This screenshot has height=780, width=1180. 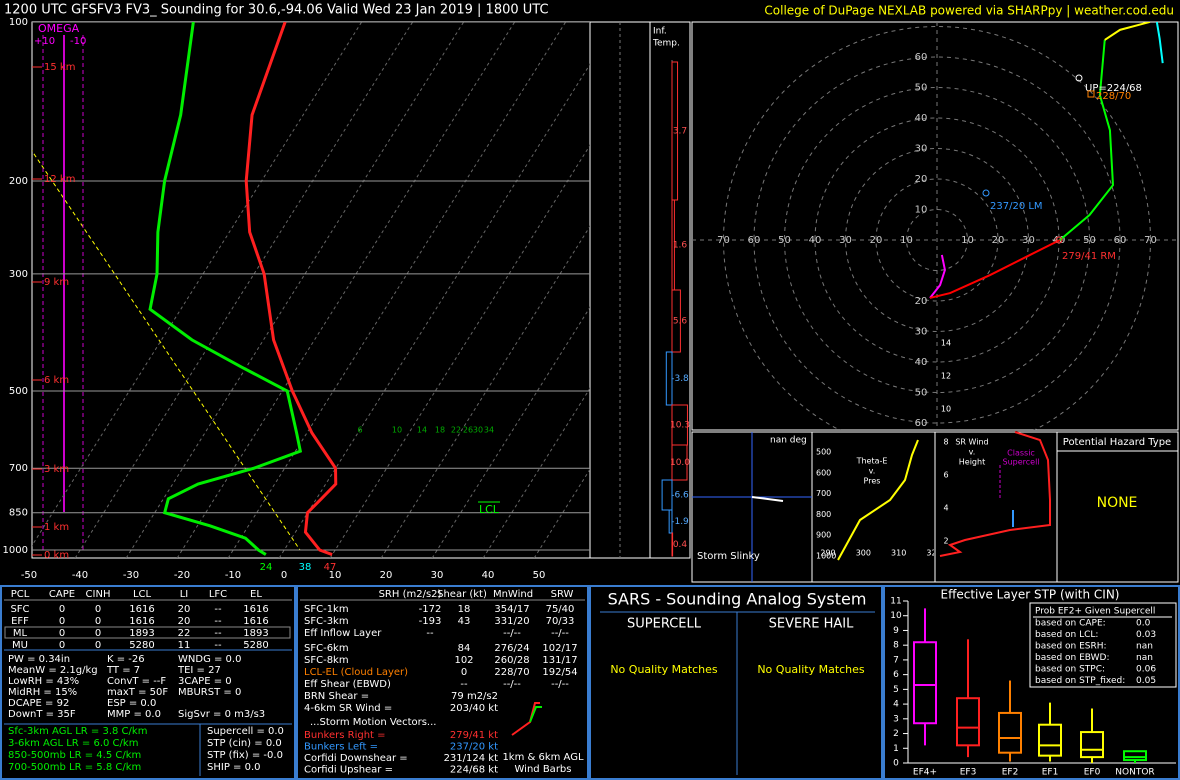 I want to click on kinematics-cell: 276/24, so click(x=511, y=648).